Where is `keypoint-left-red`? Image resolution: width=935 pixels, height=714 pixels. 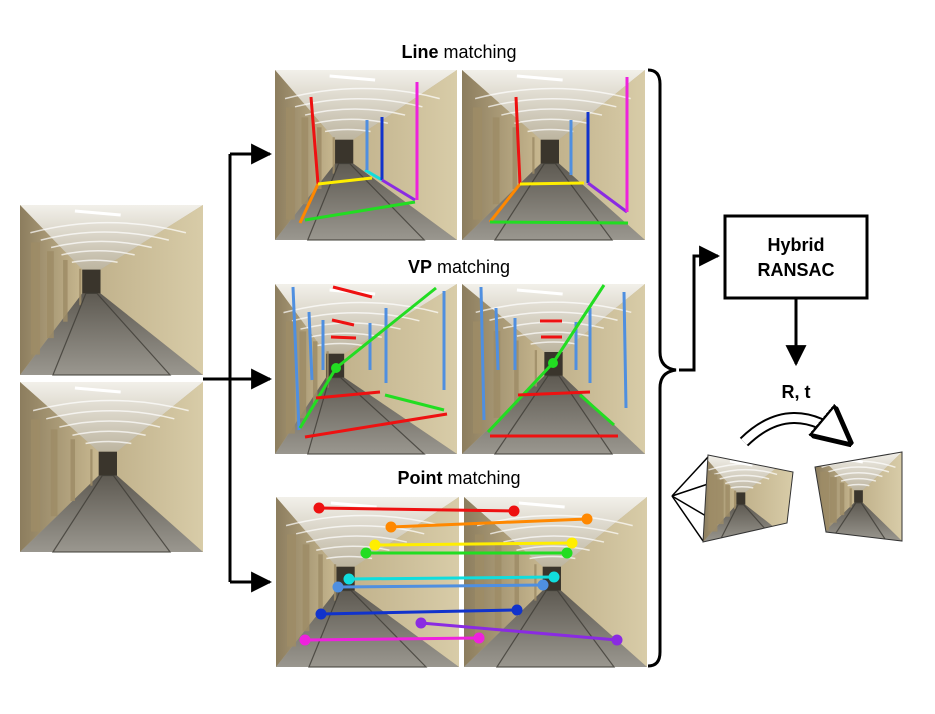
keypoint-left-red is located at coordinates (319, 508).